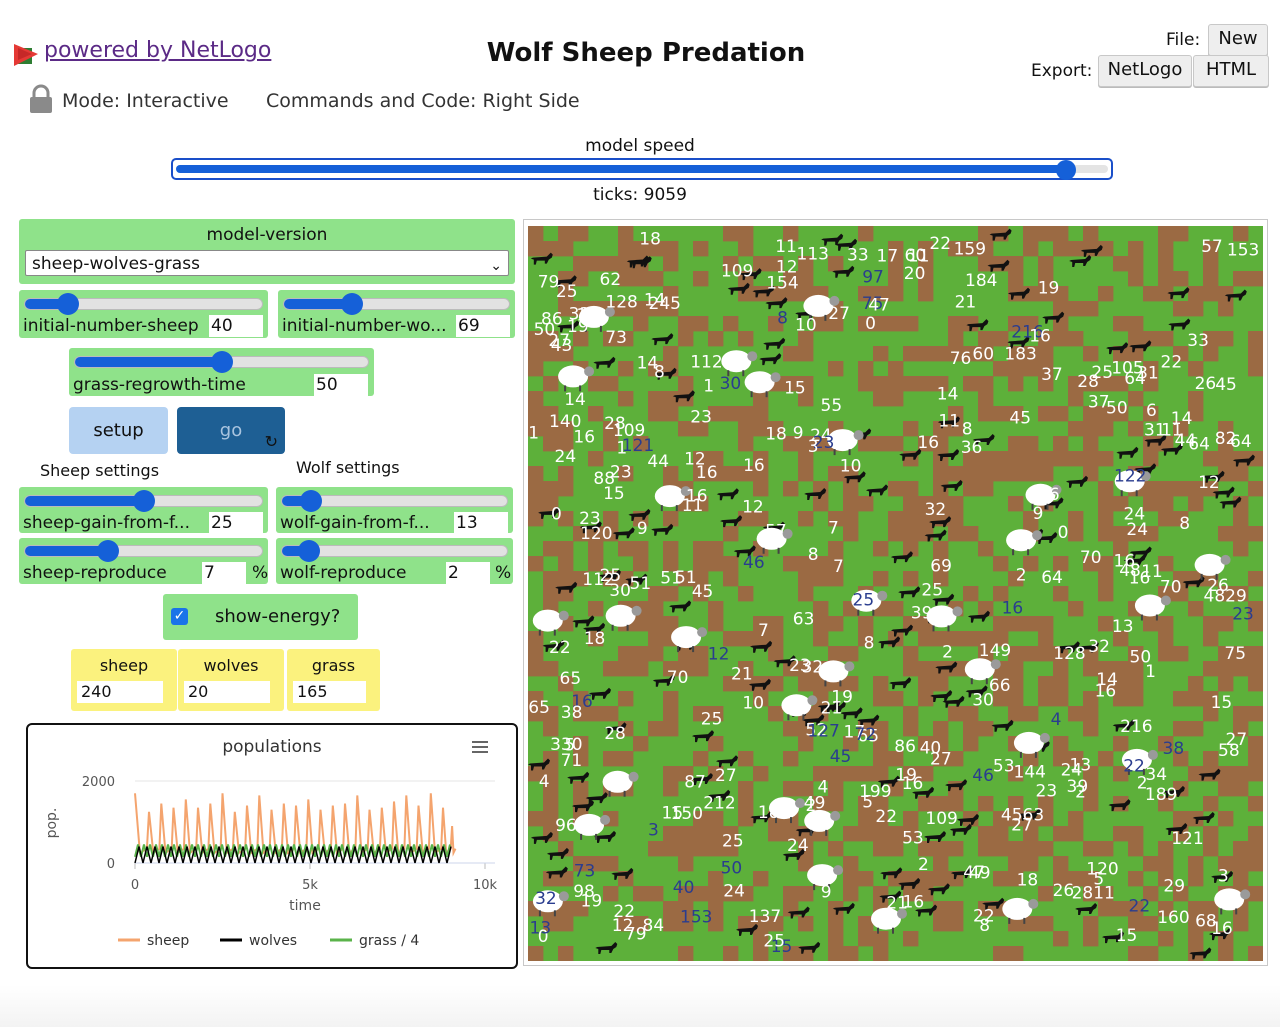 Image resolution: width=1280 pixels, height=1027 pixels. I want to click on legend-label: wolves, so click(273, 941).